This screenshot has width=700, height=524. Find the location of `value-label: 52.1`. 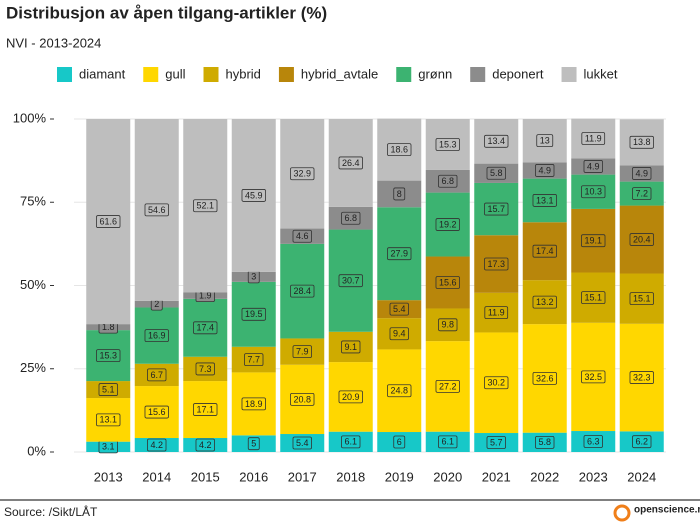

value-label: 52.1 is located at coordinates (205, 206).